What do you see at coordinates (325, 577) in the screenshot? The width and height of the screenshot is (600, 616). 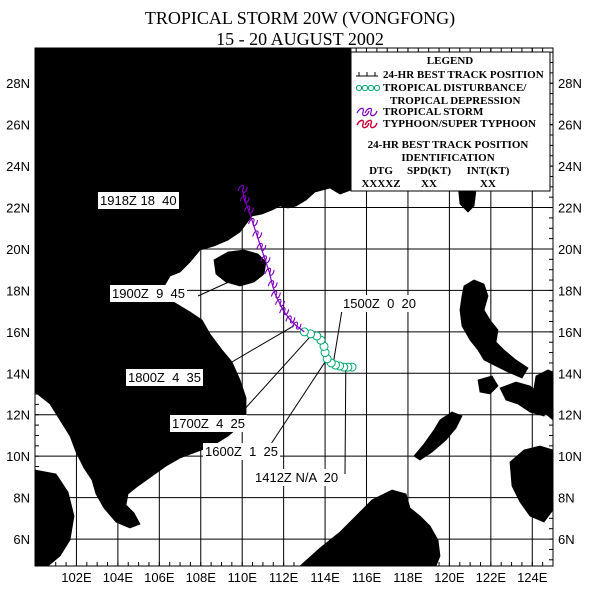 I see `lon-label: 114E` at bounding box center [325, 577].